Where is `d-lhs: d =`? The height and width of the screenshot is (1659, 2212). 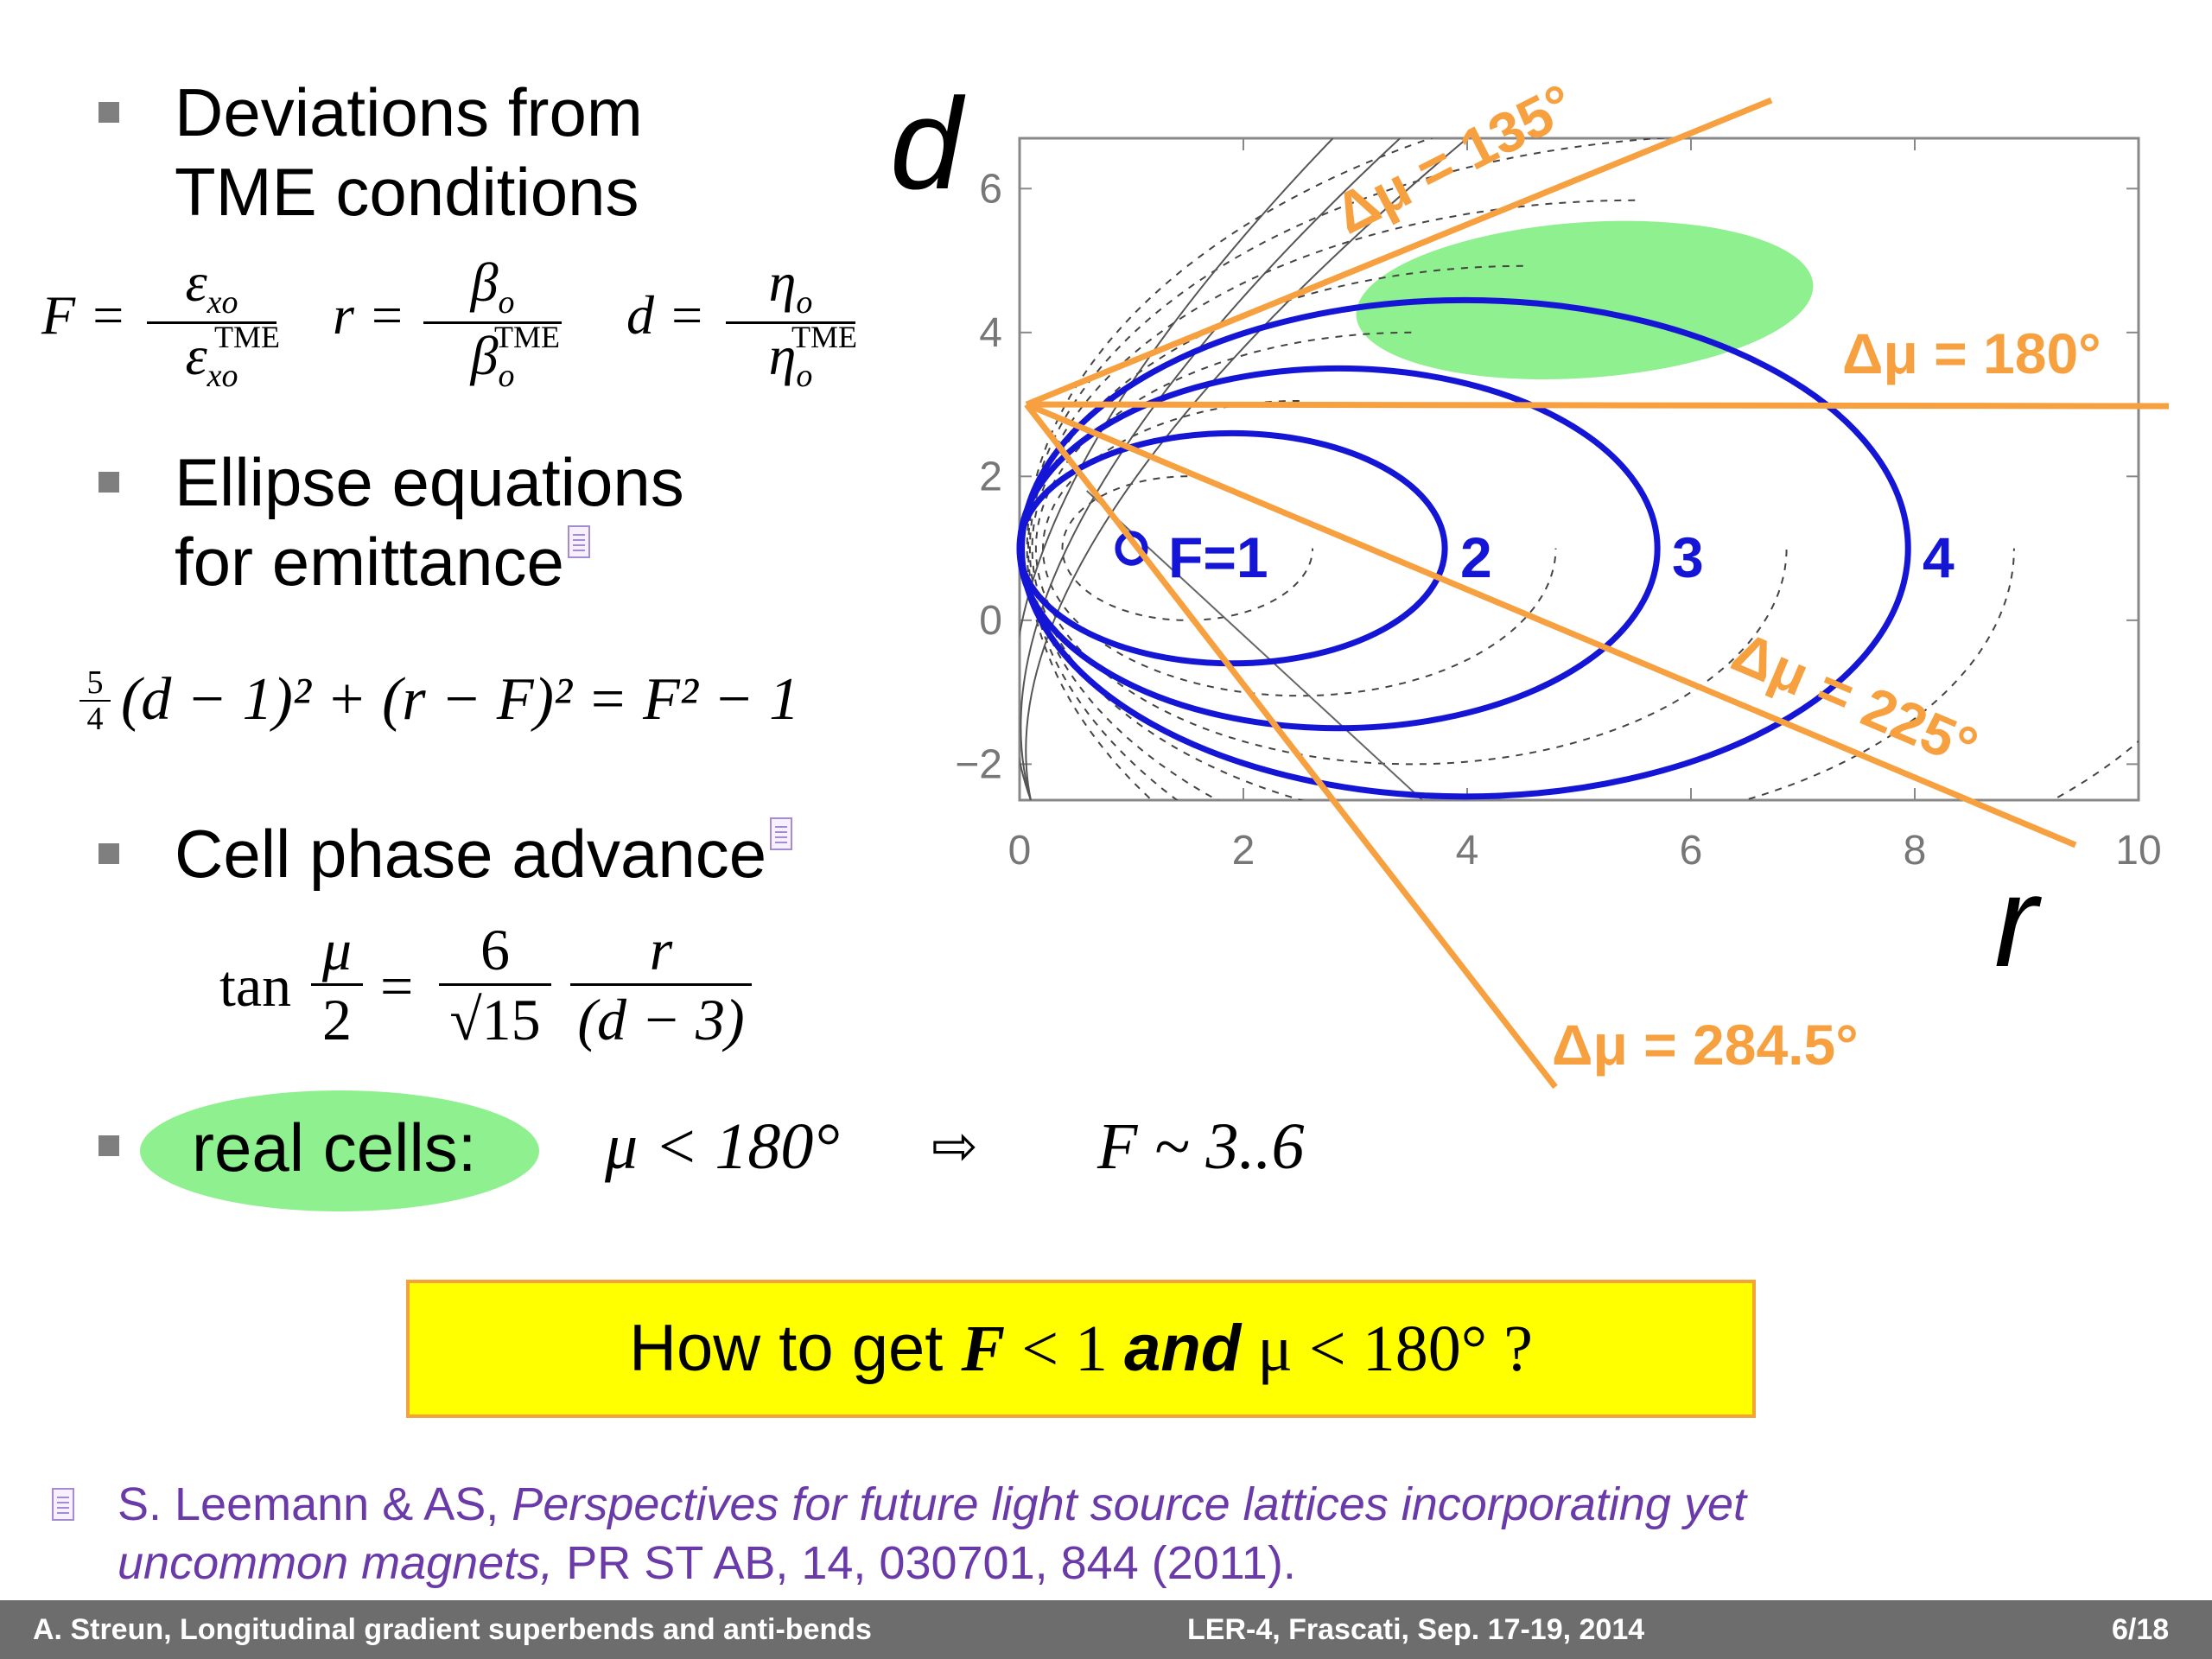
d-lhs: d = is located at coordinates (666, 315).